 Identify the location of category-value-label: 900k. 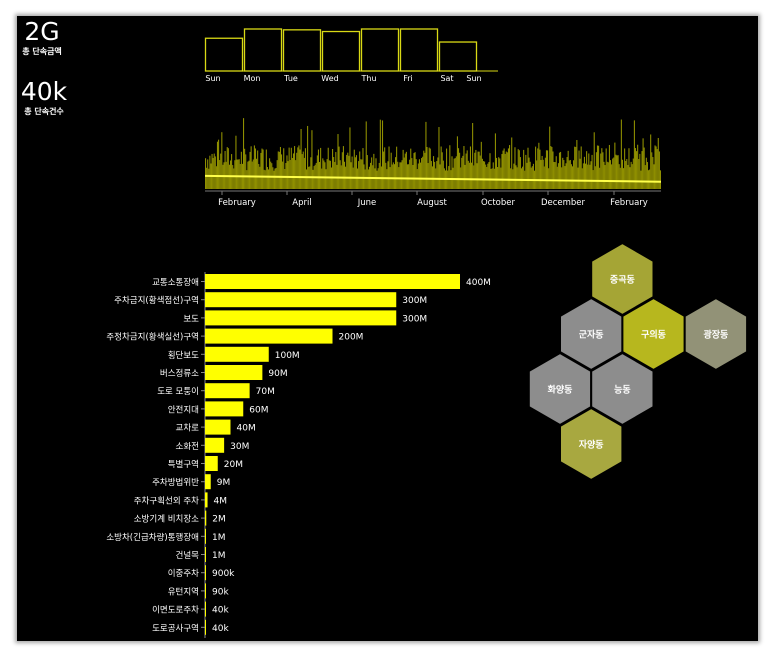
(223, 574).